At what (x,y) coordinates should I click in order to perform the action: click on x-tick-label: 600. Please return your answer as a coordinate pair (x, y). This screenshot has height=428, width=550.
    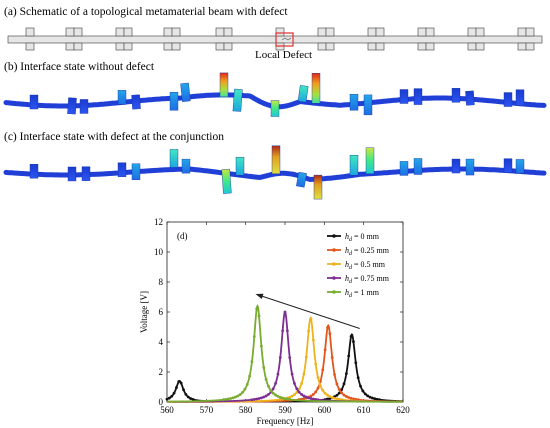
    Looking at the image, I should click on (325, 410).